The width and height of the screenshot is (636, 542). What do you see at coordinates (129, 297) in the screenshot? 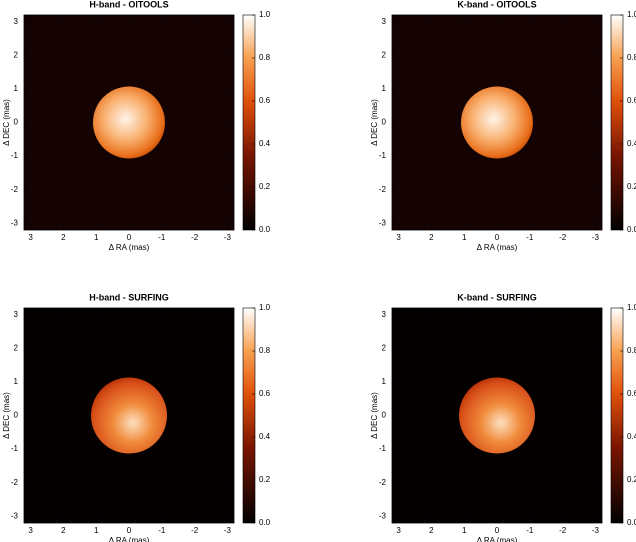
I see `chart-title: H-band - SURFING` at bounding box center [129, 297].